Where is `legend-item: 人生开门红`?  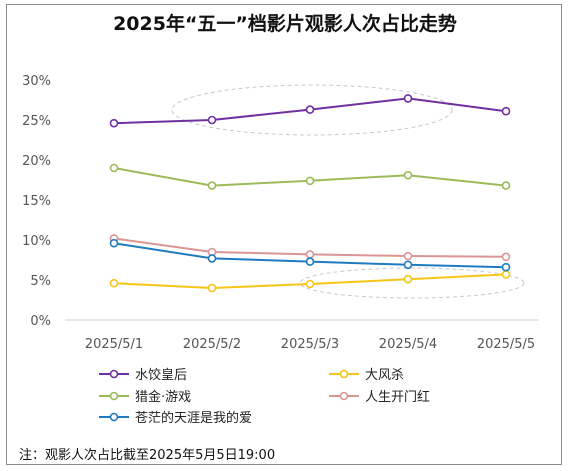
legend-item: 人生开门红 is located at coordinates (379, 397).